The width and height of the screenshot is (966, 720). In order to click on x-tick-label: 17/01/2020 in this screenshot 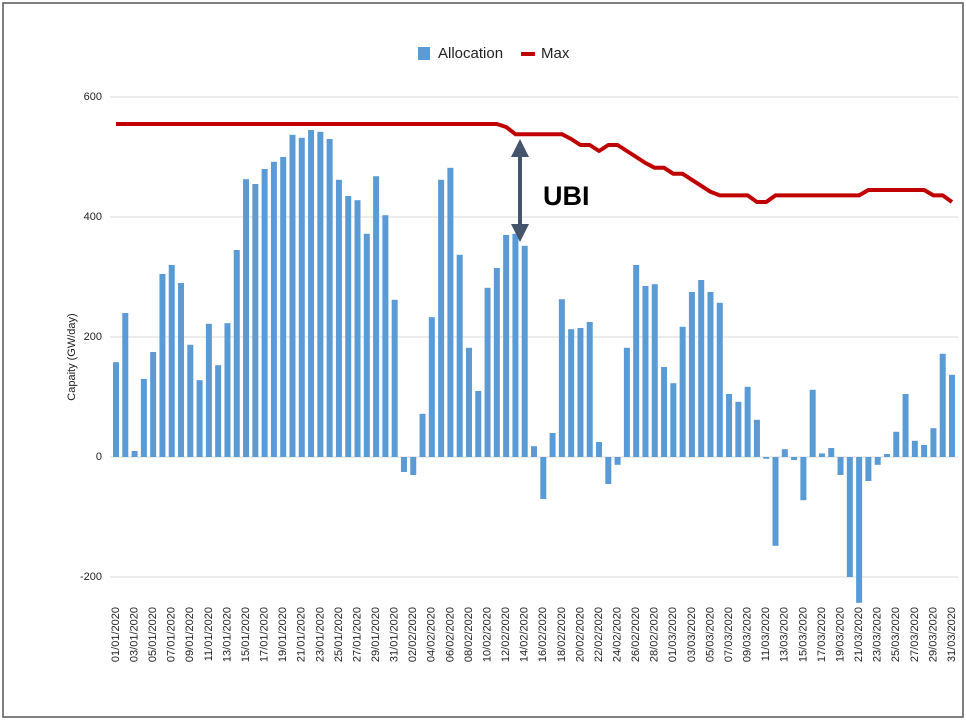, I will do `click(265, 634)`.